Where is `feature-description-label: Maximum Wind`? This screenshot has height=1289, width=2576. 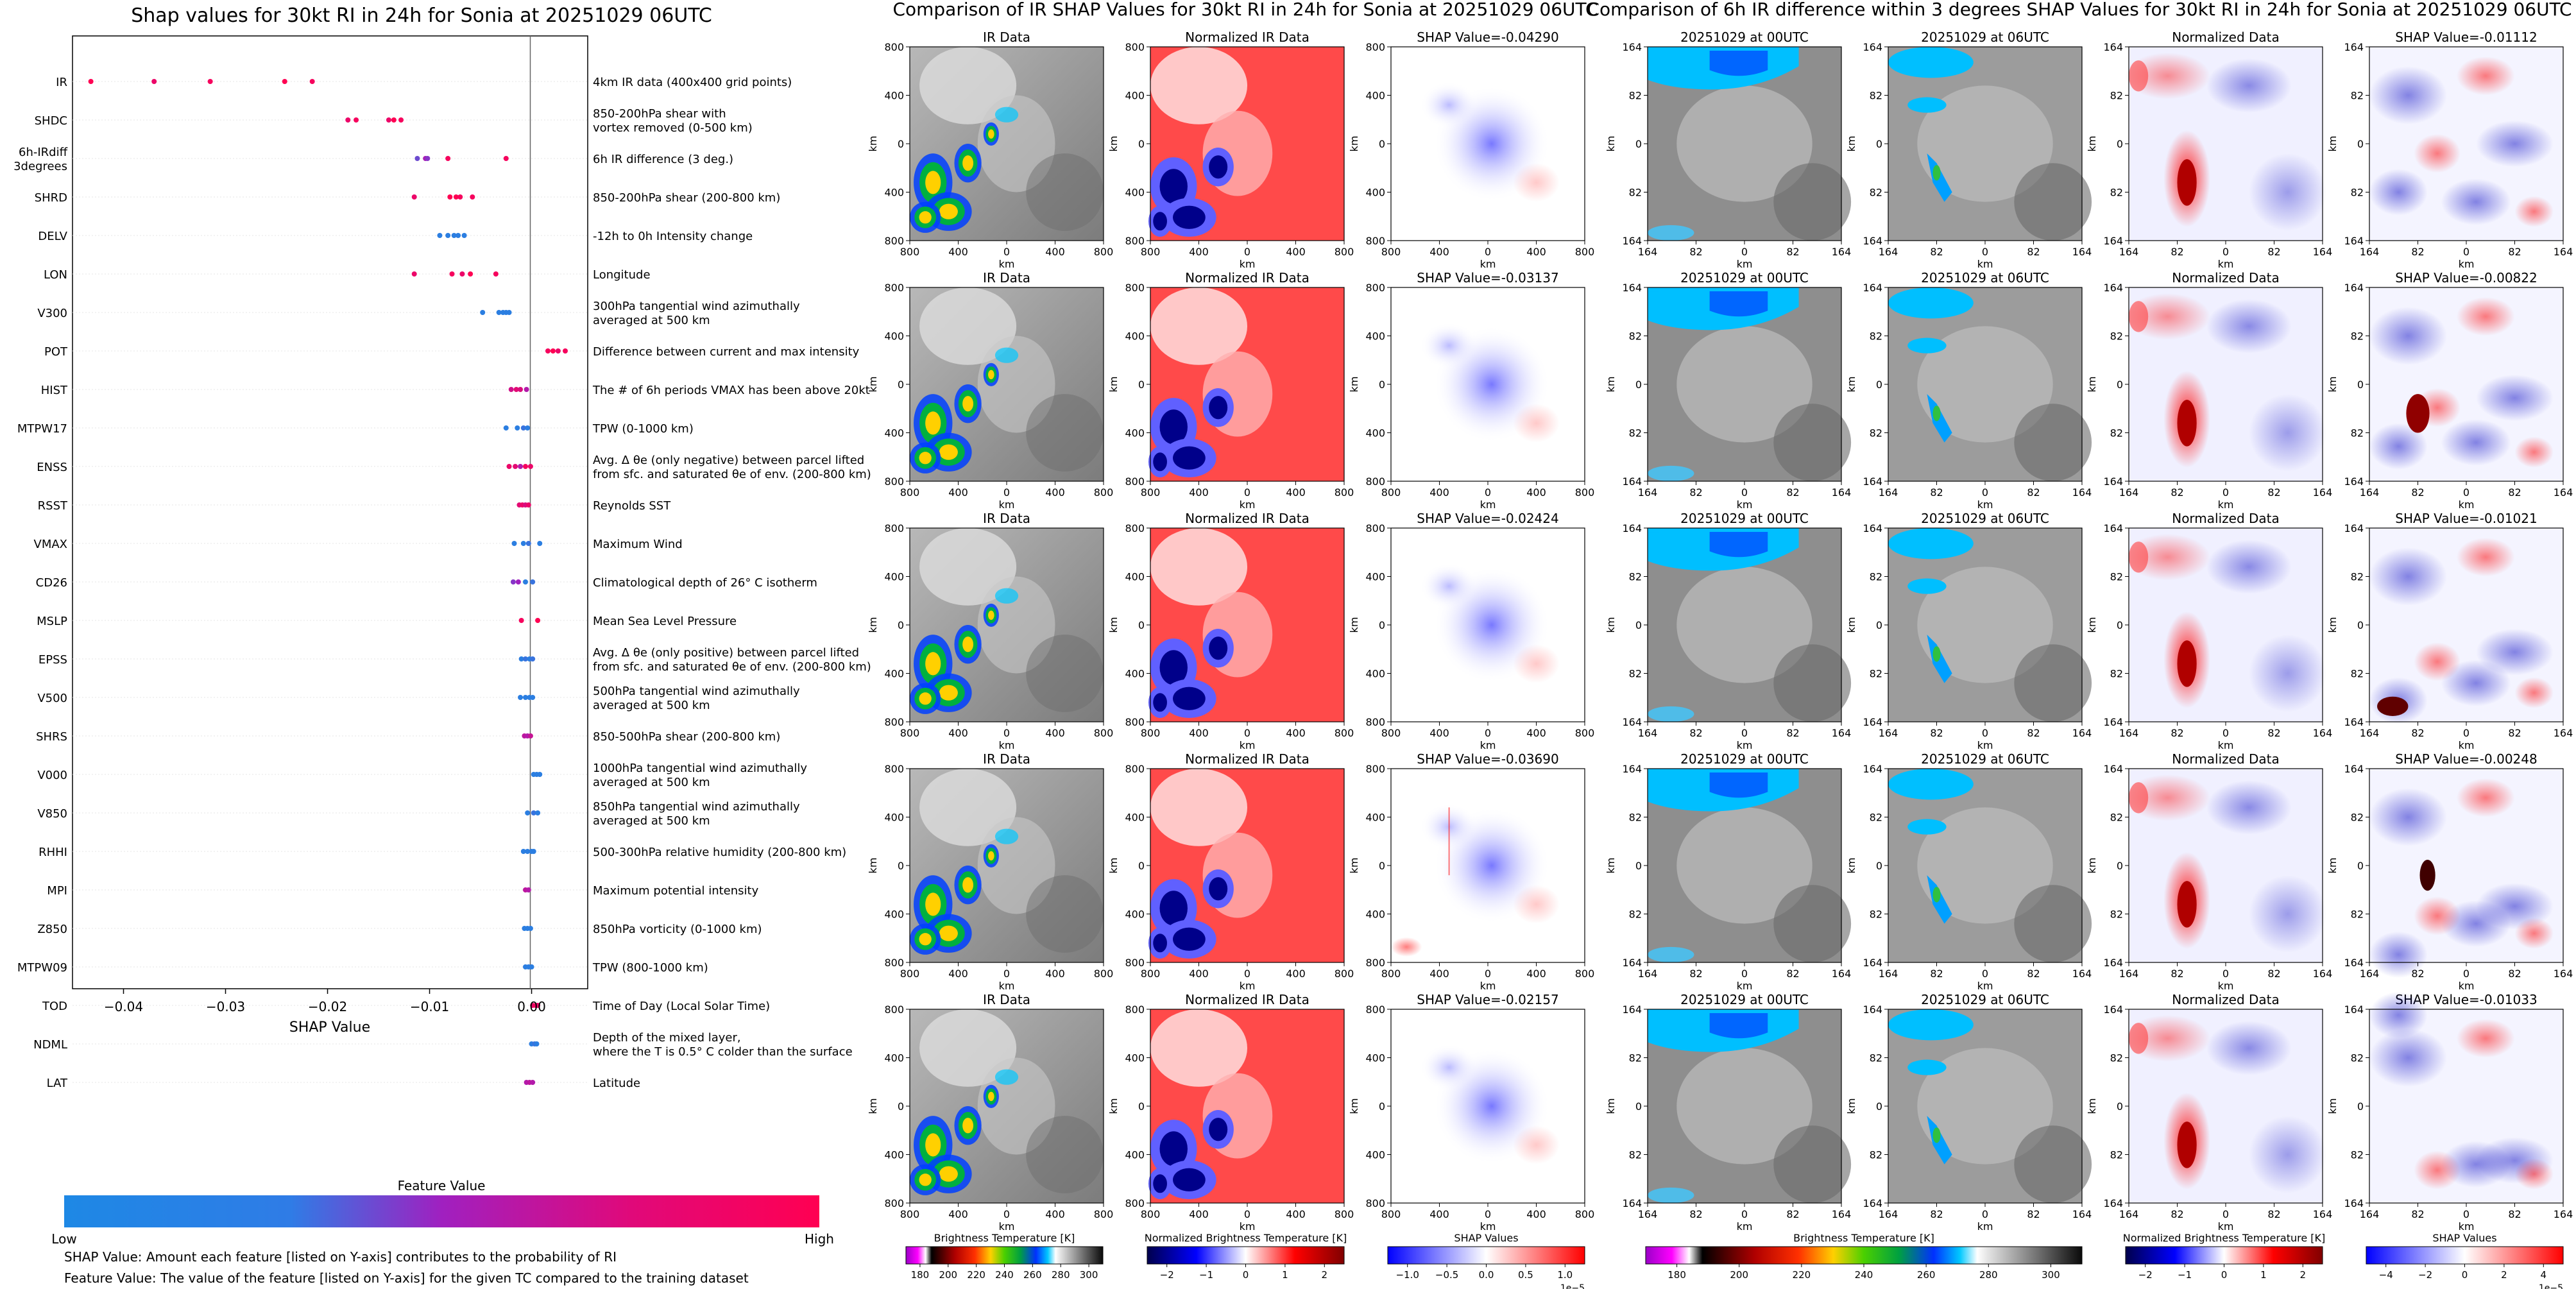 feature-description-label: Maximum Wind is located at coordinates (638, 544).